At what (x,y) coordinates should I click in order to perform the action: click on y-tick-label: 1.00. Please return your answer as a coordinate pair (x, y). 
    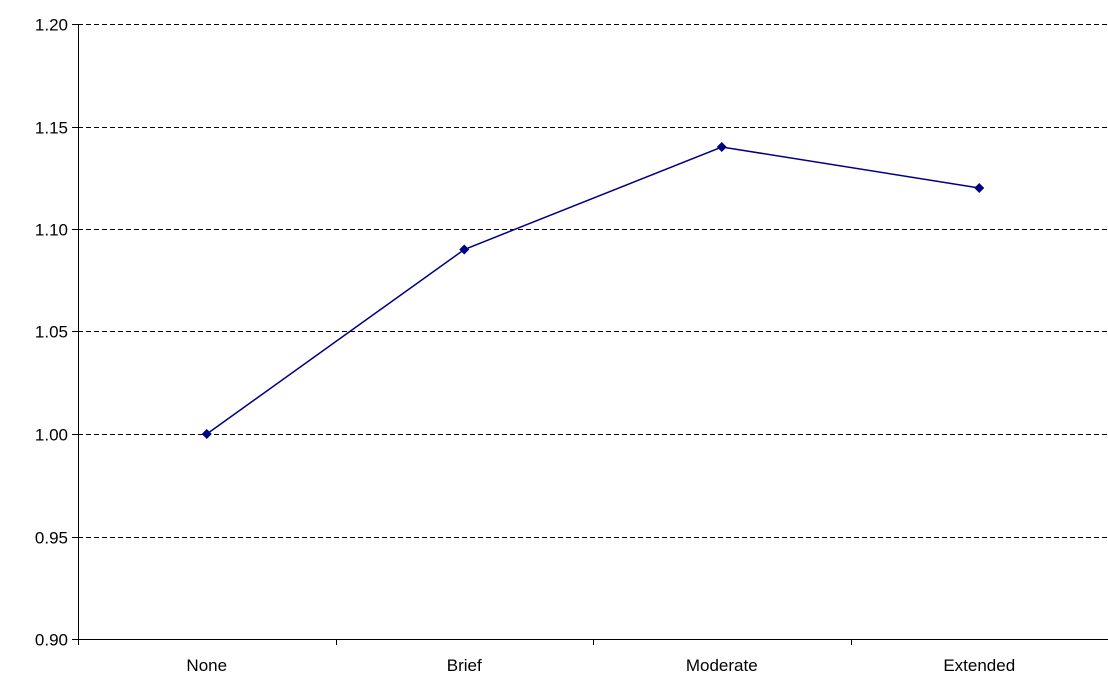
    Looking at the image, I should click on (51, 435).